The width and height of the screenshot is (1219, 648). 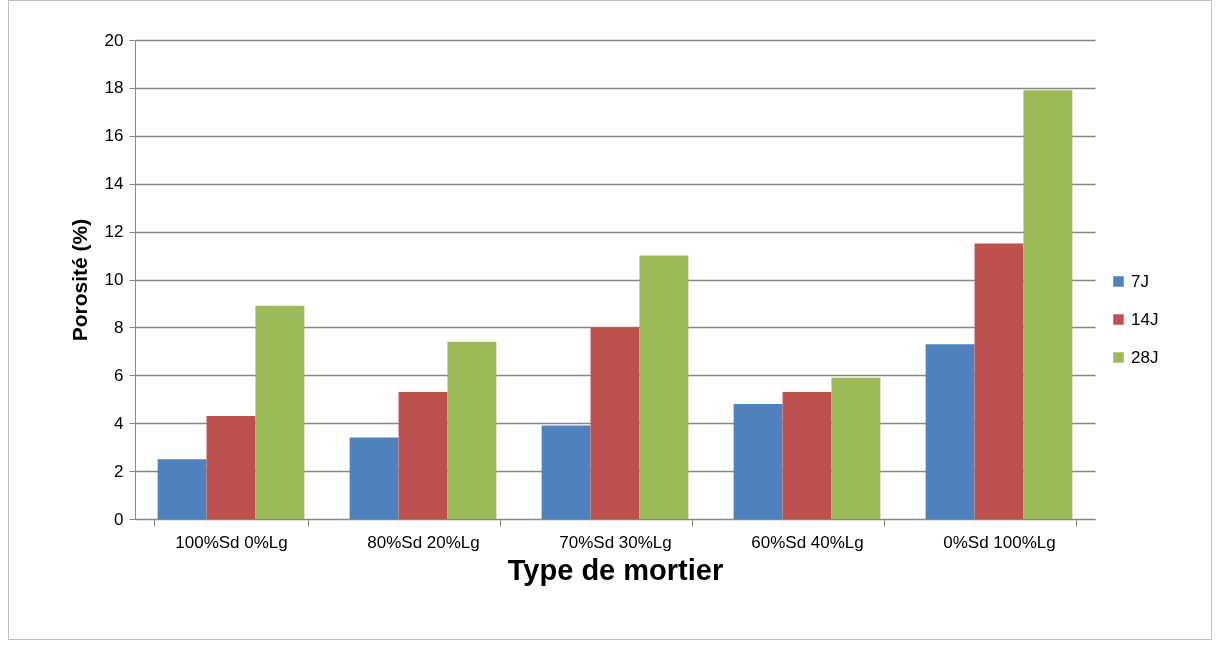 What do you see at coordinates (119, 327) in the screenshot?
I see `y-tick-label: 8` at bounding box center [119, 327].